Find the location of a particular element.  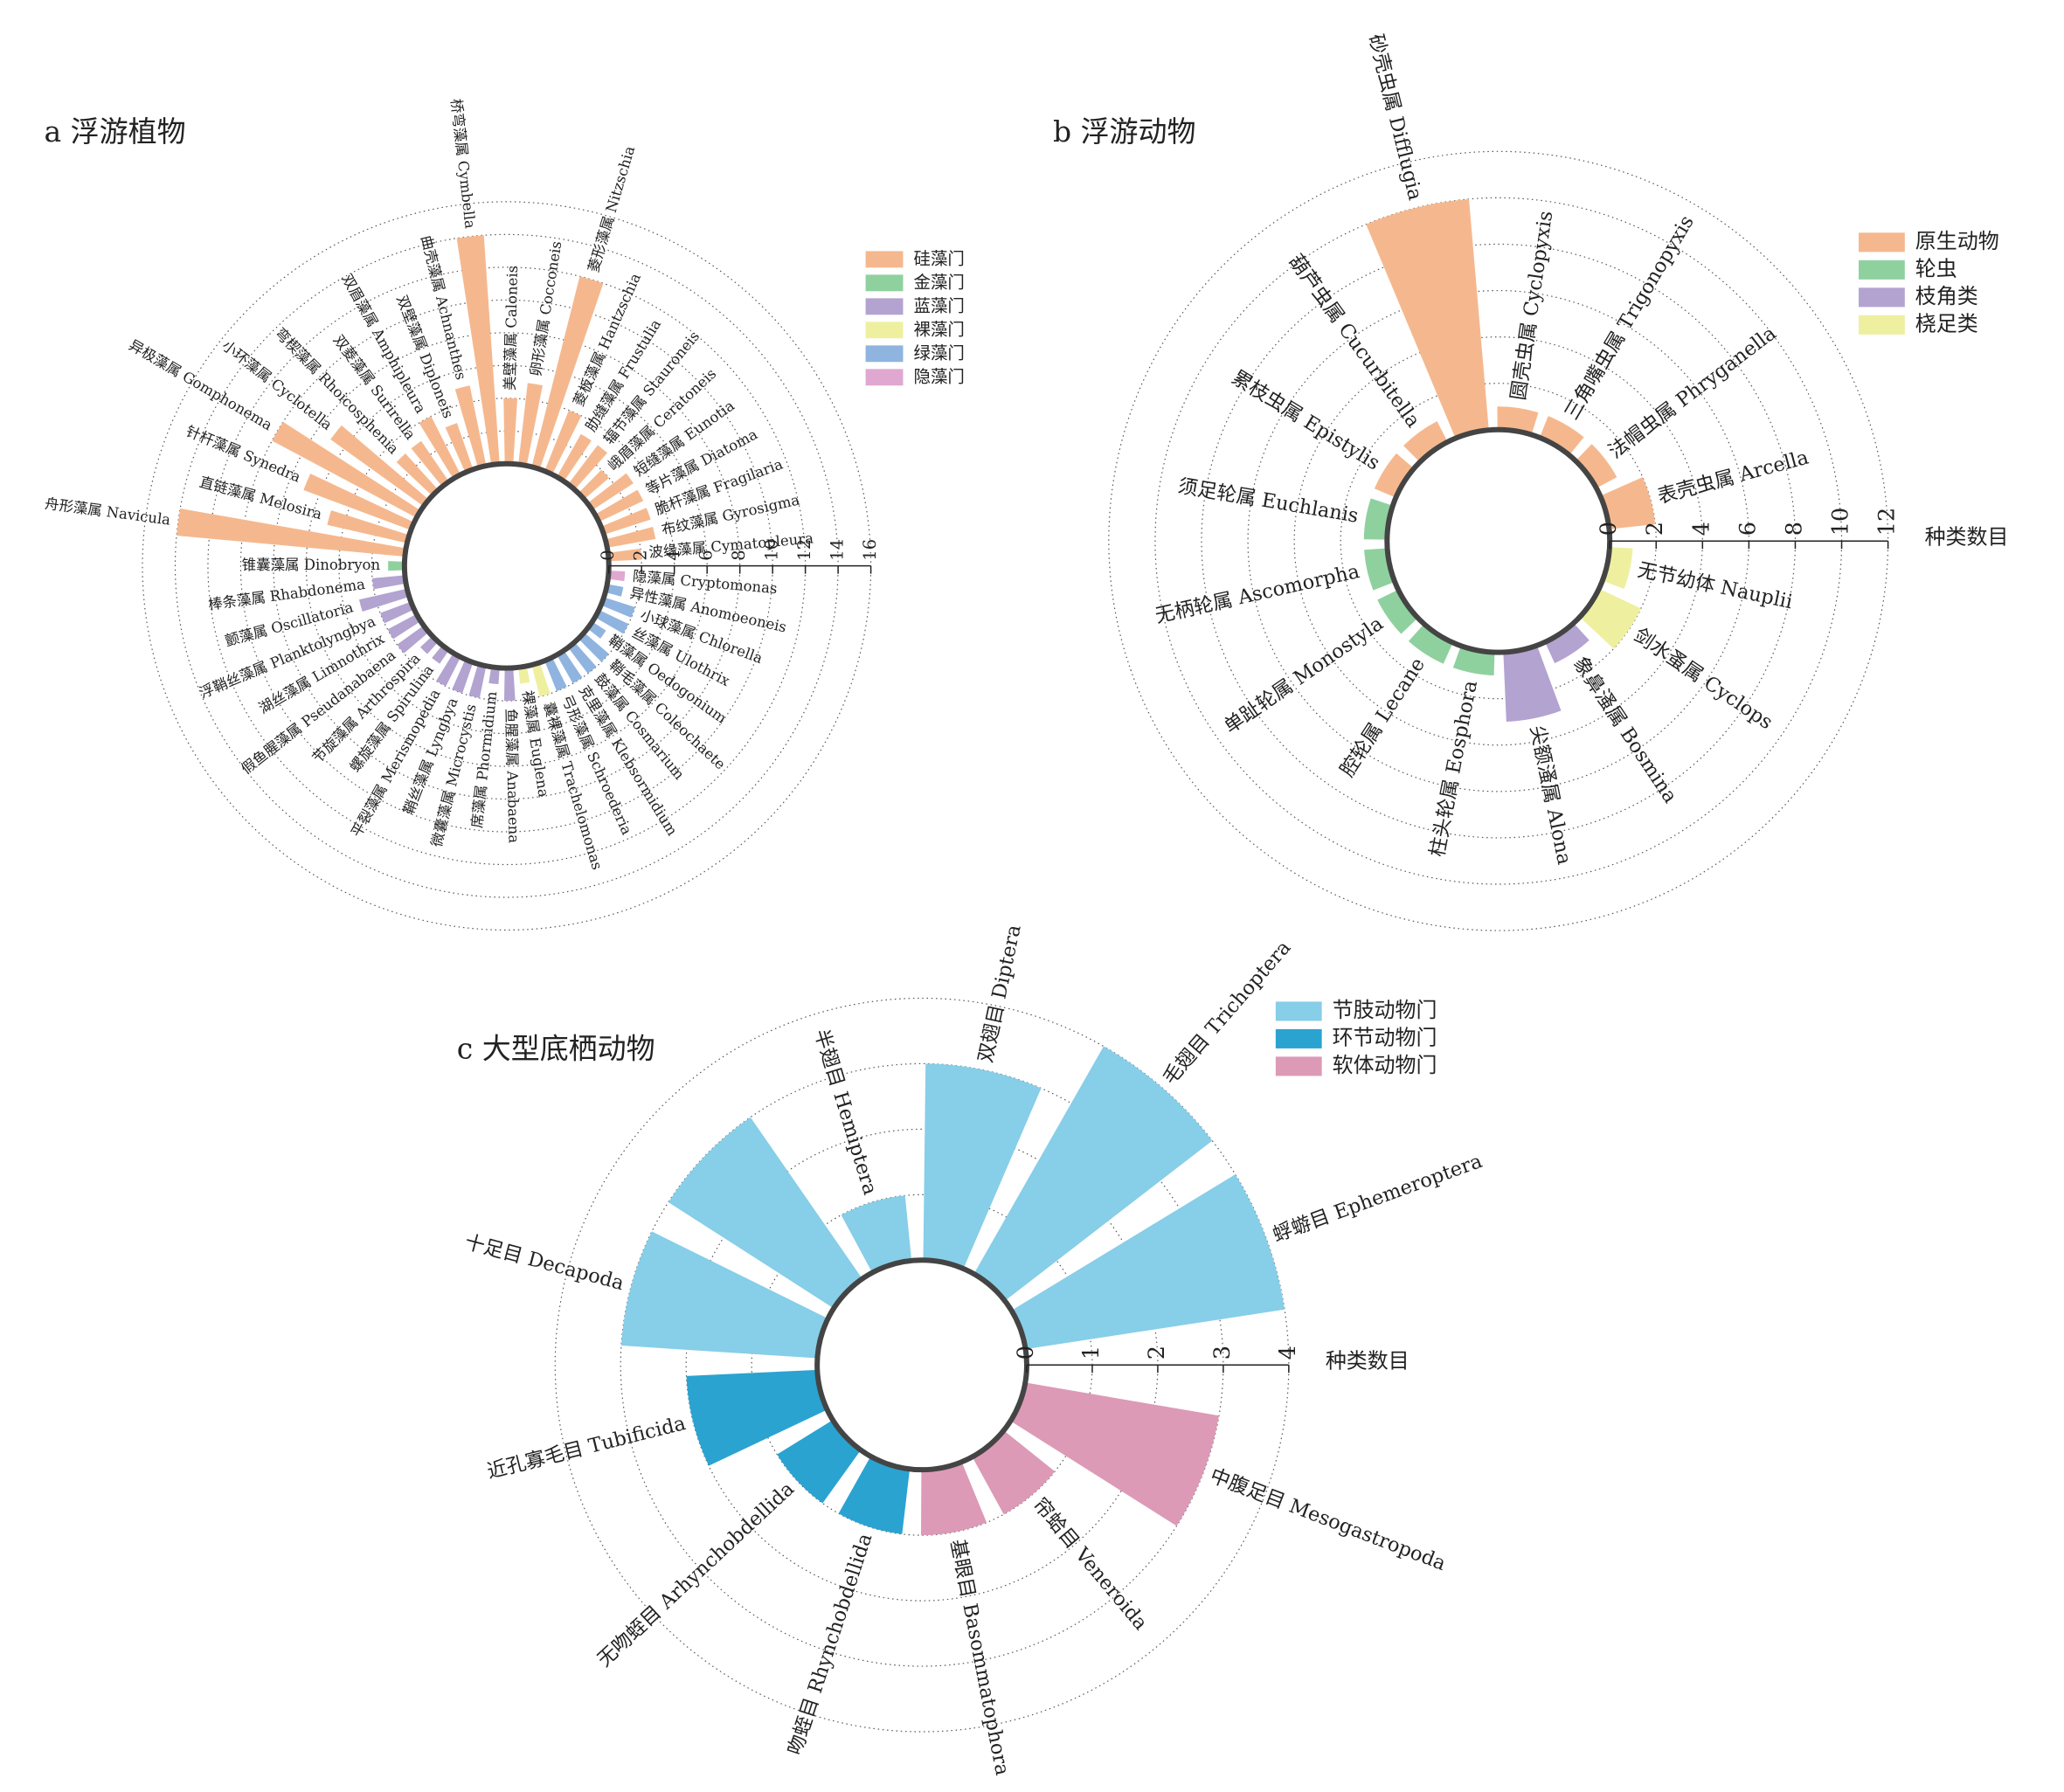

legend-label: 节肢动物门 is located at coordinates (1385, 1010).